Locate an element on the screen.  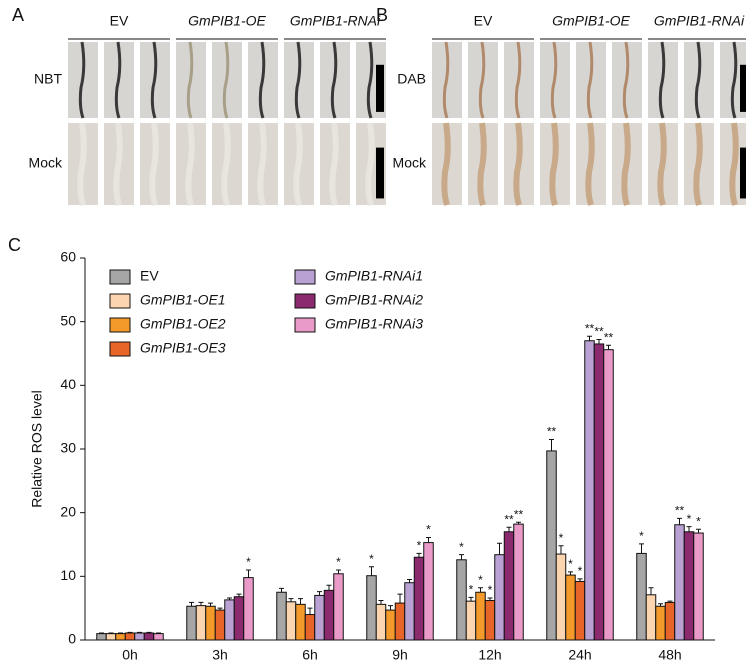
x-tick-label: 24h is located at coordinates (579, 655).